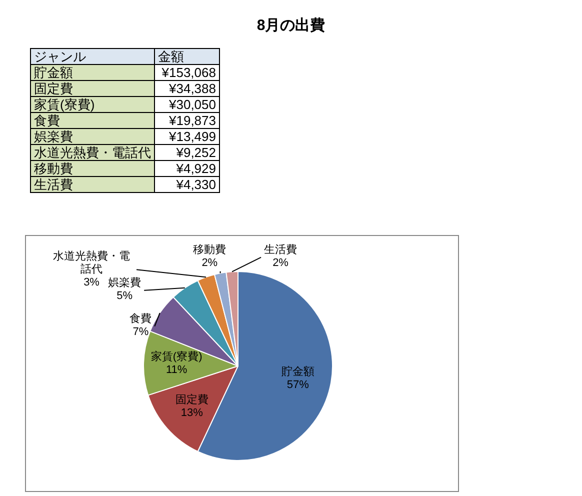 The height and width of the screenshot is (496, 582). I want to click on data-label: 3%, so click(92, 282).